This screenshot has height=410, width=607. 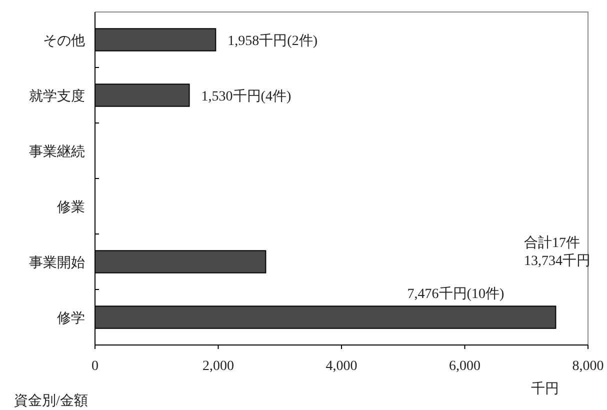 What do you see at coordinates (464, 366) in the screenshot?
I see `x-tick-label: 6,000` at bounding box center [464, 366].